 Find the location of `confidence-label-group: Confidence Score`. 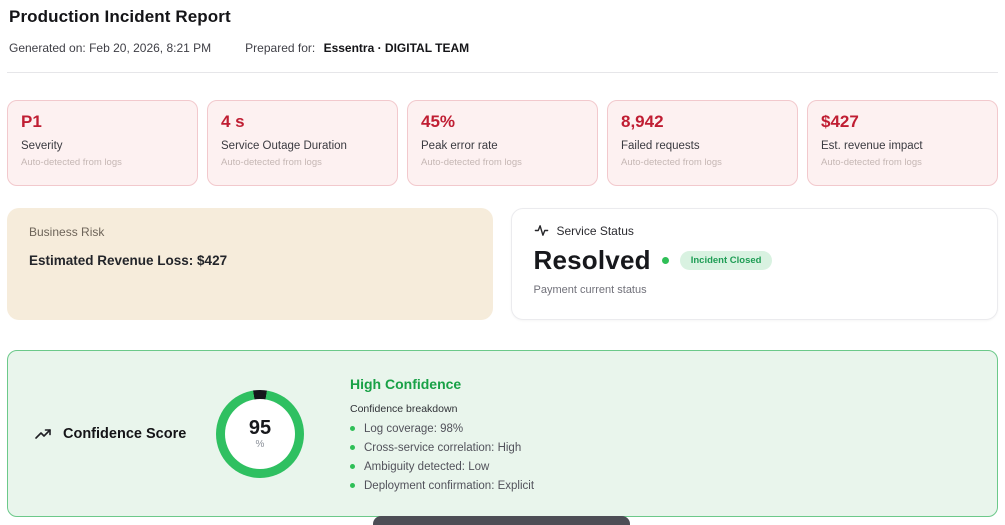

confidence-label-group: Confidence Score is located at coordinates (125, 434).